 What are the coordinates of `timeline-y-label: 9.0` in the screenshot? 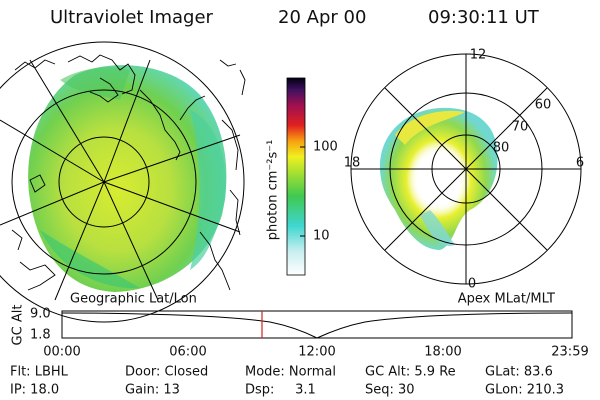 It's located at (40, 314).